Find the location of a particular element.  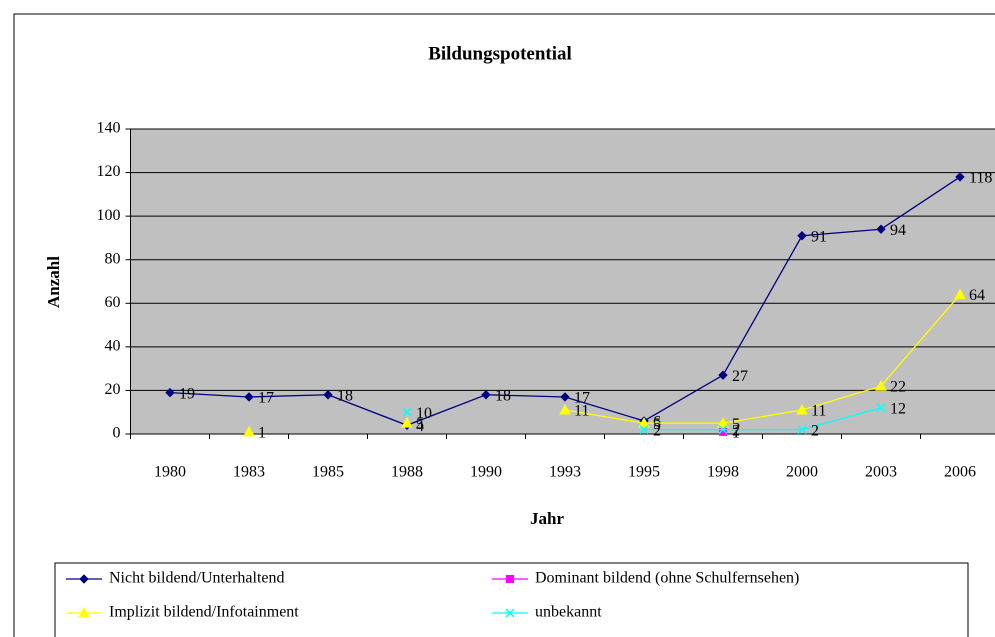

x-tick-label: 2000 is located at coordinates (802, 472).